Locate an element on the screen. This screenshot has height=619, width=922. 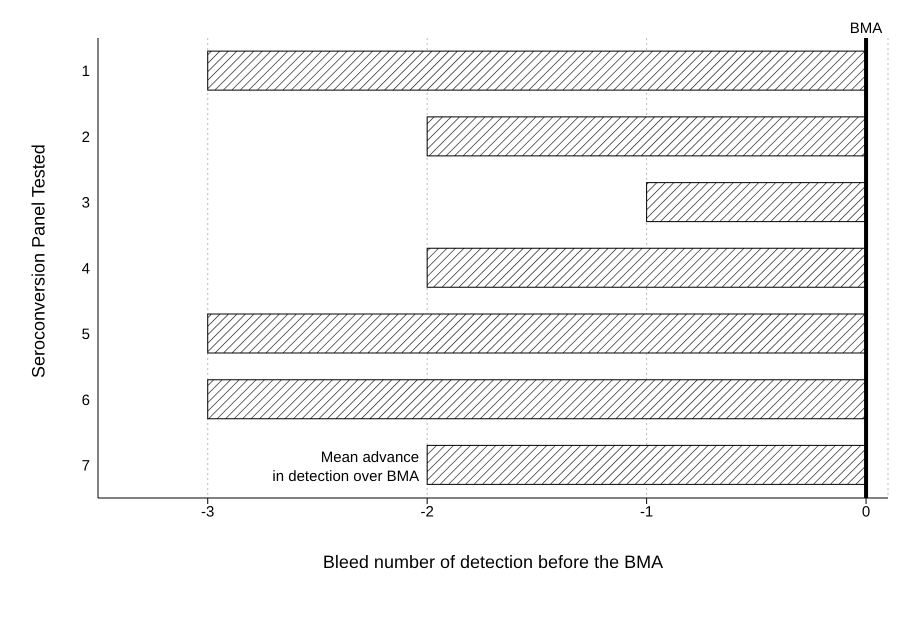
ref-line-label: BMA is located at coordinates (866, 28).